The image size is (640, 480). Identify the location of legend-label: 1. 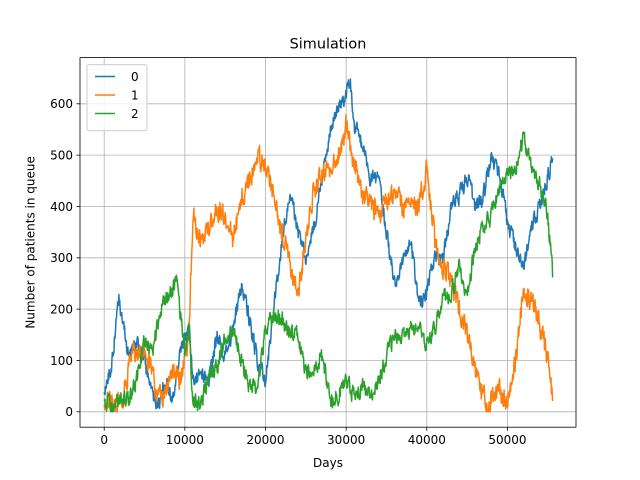
(135, 95).